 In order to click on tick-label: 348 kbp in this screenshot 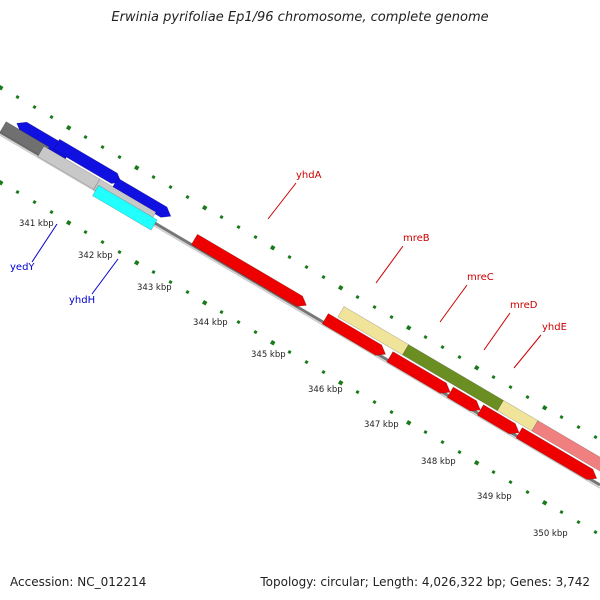, I will do `click(438, 462)`.